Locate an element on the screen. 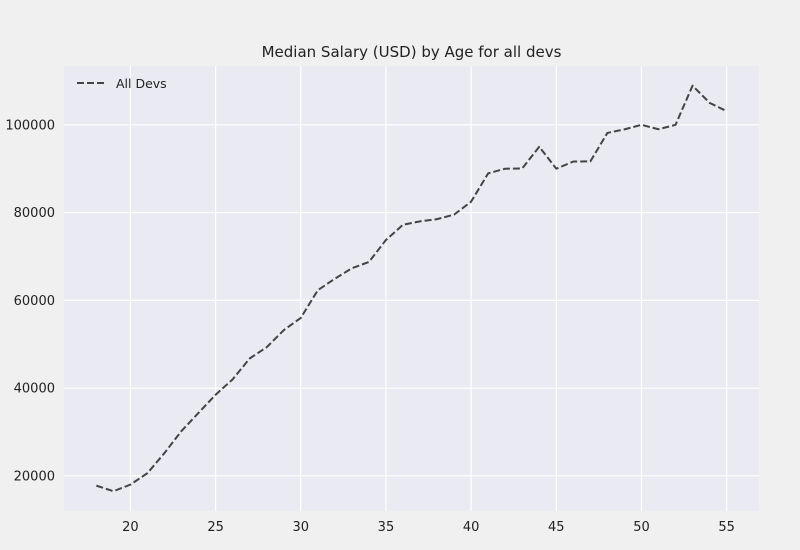  x-tick-label: 45 is located at coordinates (556, 527).